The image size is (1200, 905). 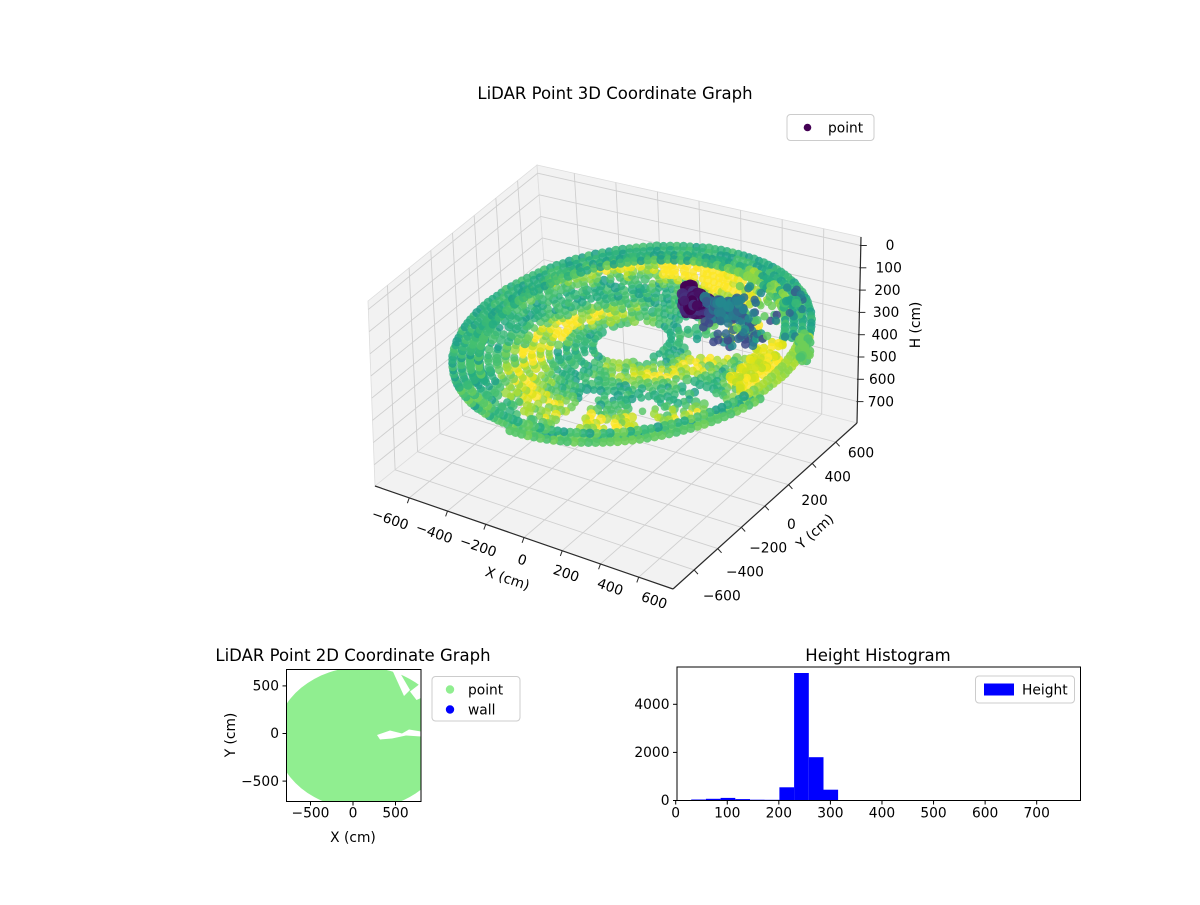 What do you see at coordinates (779, 814) in the screenshot?
I see `x-tick-label: 200` at bounding box center [779, 814].